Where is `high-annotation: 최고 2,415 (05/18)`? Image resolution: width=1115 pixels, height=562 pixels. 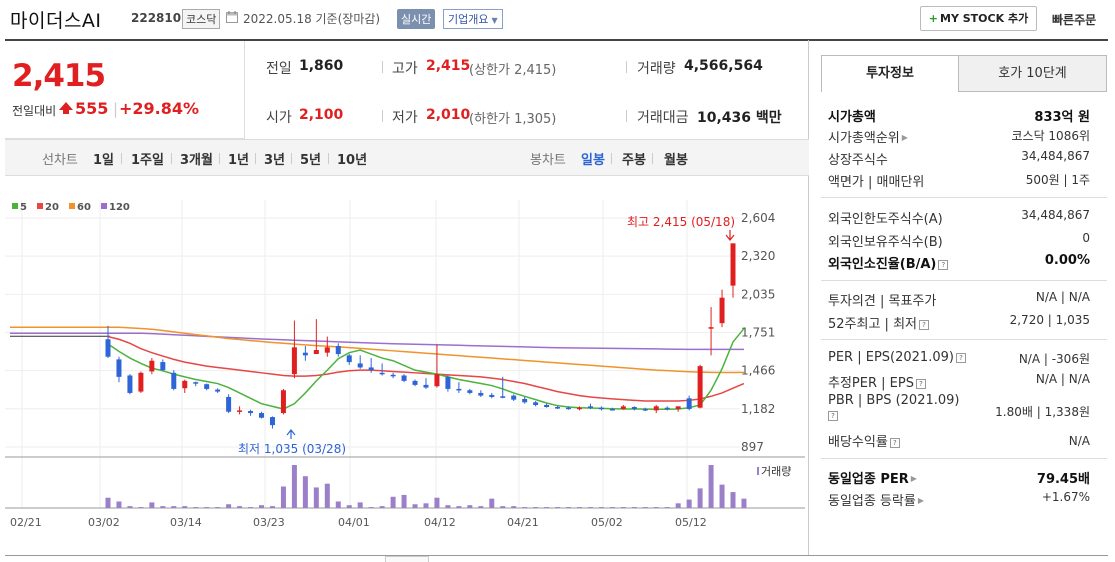
high-annotation: 최고 2,415 (05/18) is located at coordinates (681, 222).